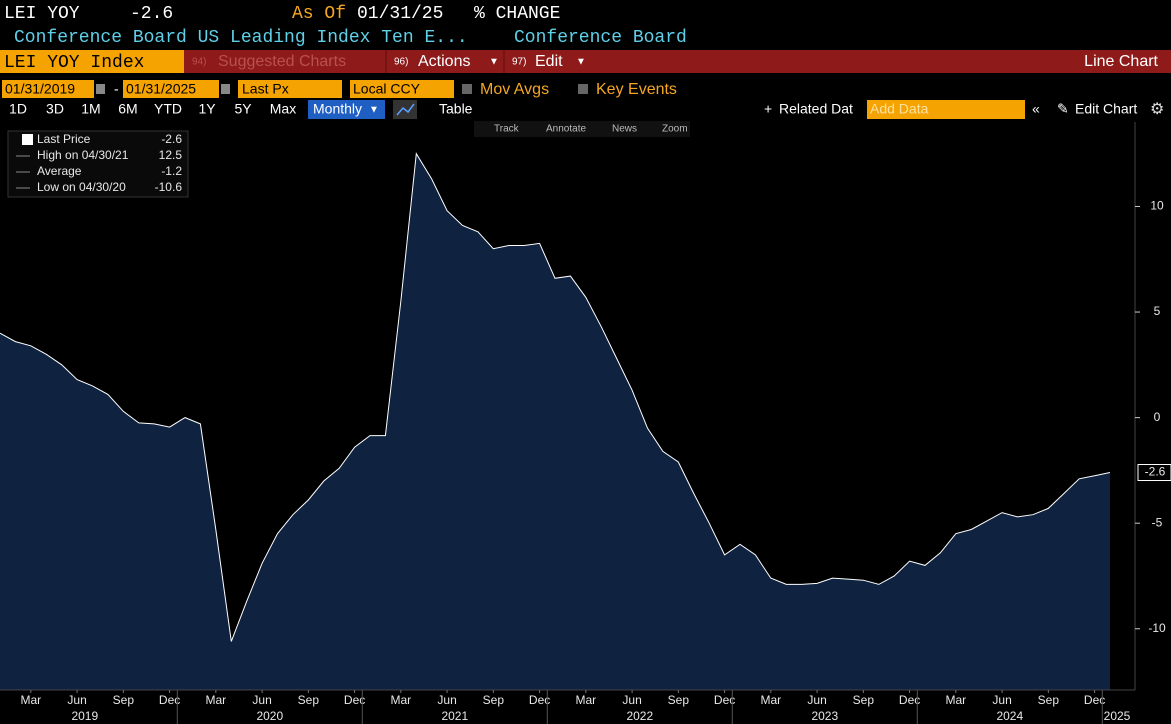 This screenshot has height=724, width=1171. What do you see at coordinates (624, 129) in the screenshot?
I see `tool-button: News` at bounding box center [624, 129].